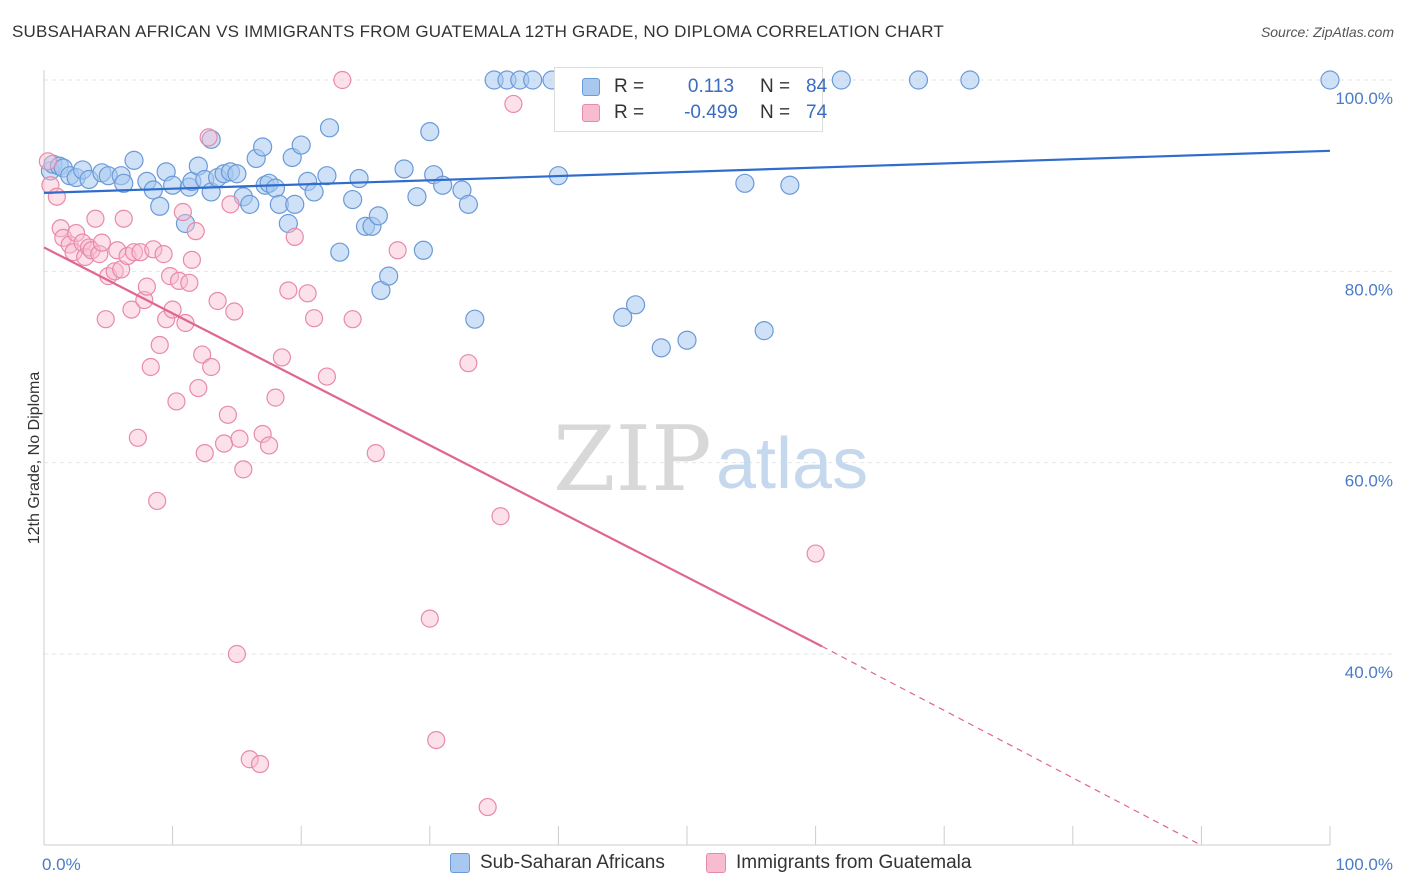 The height and width of the screenshot is (892, 1406). What do you see at coordinates (1369, 481) in the screenshot?
I see `y-tick-label: 60.0%` at bounding box center [1369, 481].